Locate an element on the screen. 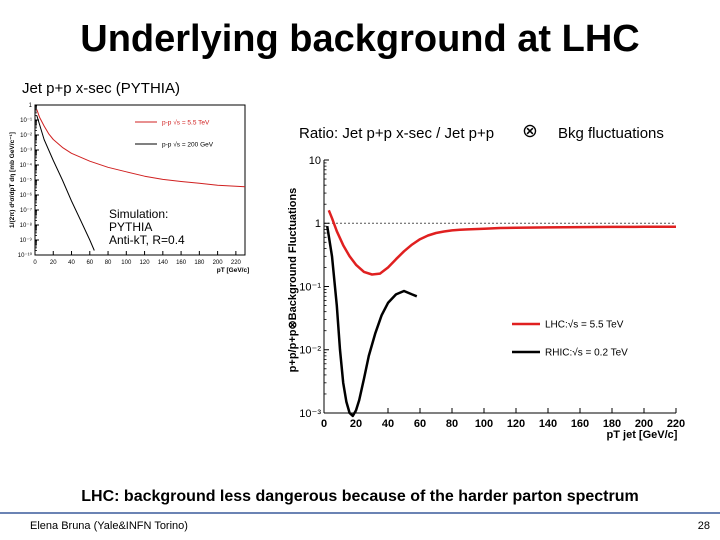 The width and height of the screenshot is (720, 540). right-y-axis-label: p+p/p+p⊗Background Fluctuations is located at coordinates (293, 280).